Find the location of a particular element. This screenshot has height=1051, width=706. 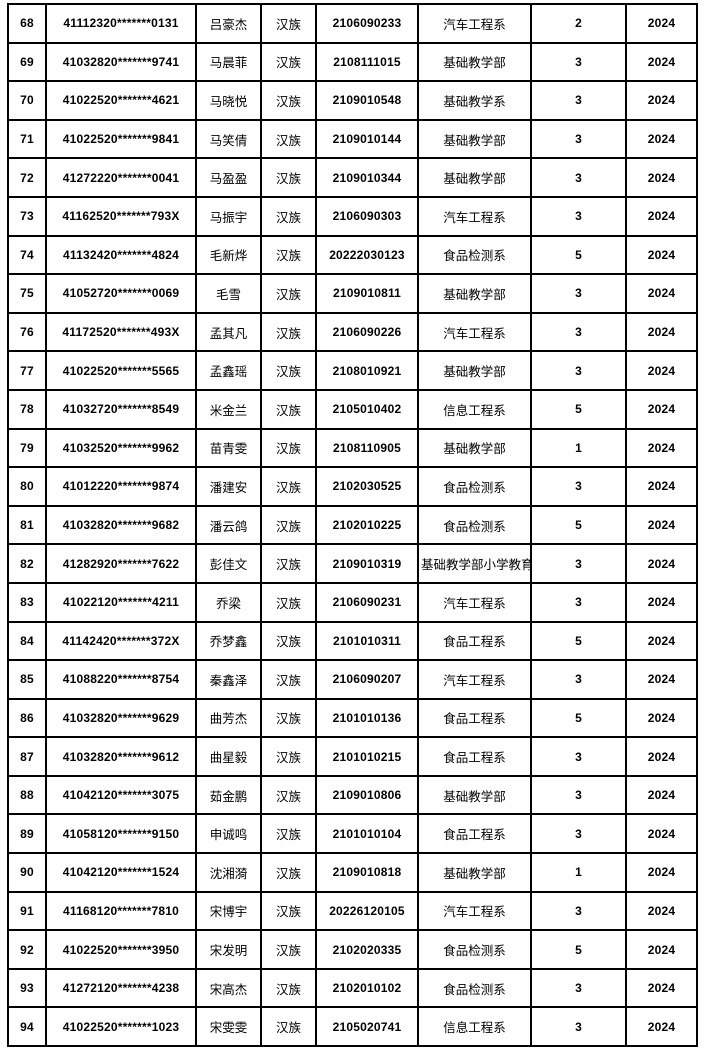

cell-id-number: 41142420*******372X is located at coordinates (121, 641).